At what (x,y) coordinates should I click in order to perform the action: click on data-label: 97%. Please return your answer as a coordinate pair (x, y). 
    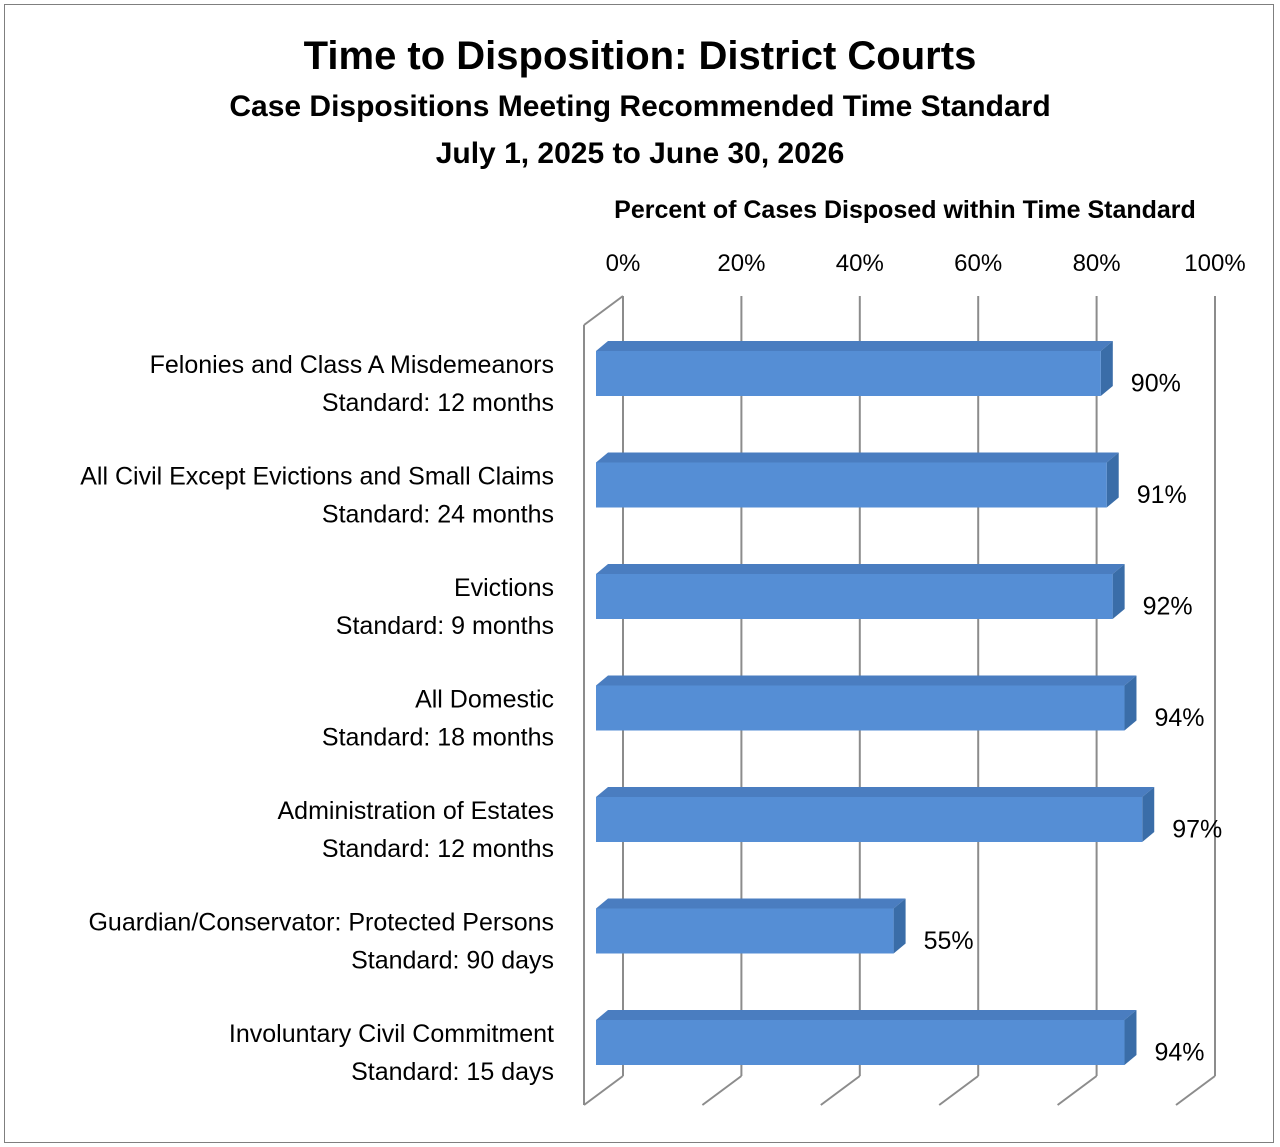
    Looking at the image, I should click on (1197, 830).